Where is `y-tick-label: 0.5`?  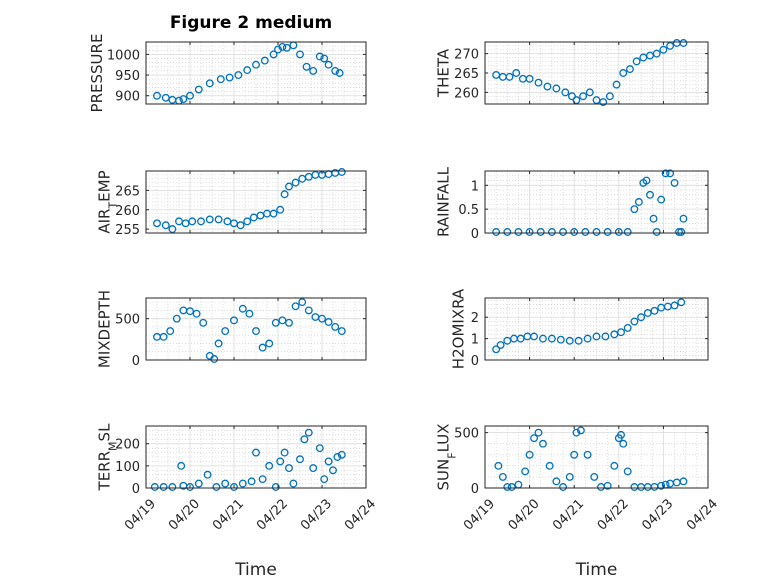
y-tick-label: 0.5 is located at coordinates (468, 210).